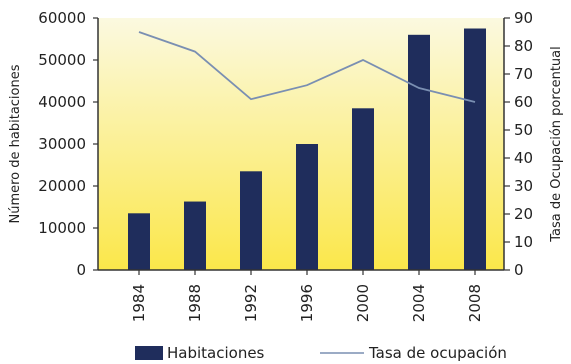 This screenshot has height=364, width=571. Describe the element at coordinates (518, 144) in the screenshot. I see `right-ticks-group: 0 10 20 30 40 50 60 70 80 90` at that location.